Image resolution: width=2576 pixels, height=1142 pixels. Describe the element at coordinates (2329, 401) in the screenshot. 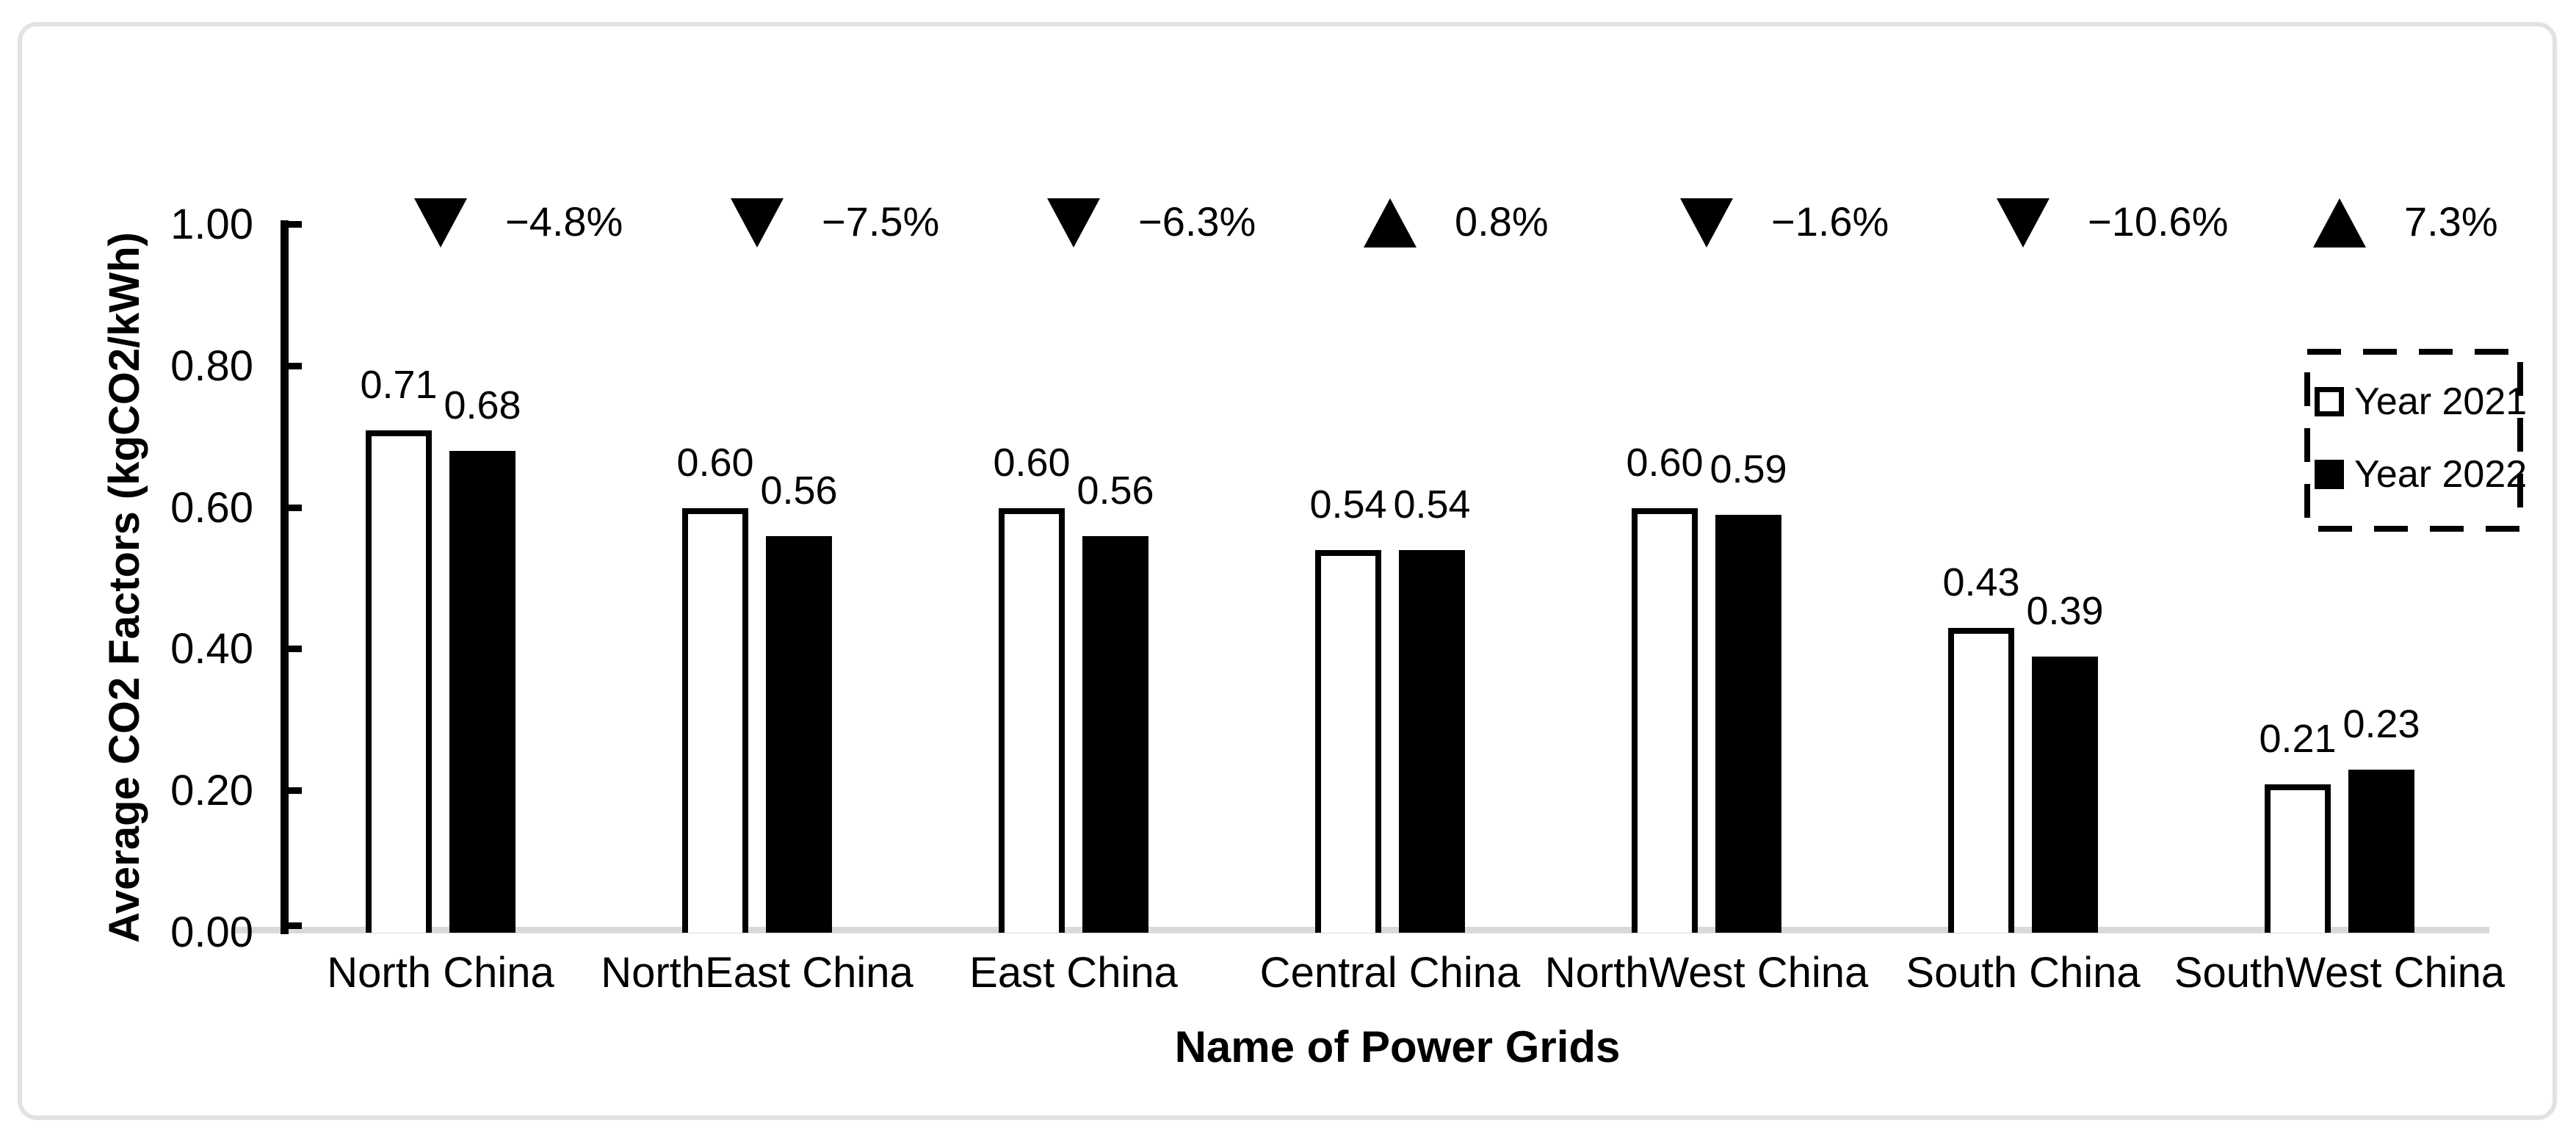

I see `legend-swatch-white-square-icon` at that location.